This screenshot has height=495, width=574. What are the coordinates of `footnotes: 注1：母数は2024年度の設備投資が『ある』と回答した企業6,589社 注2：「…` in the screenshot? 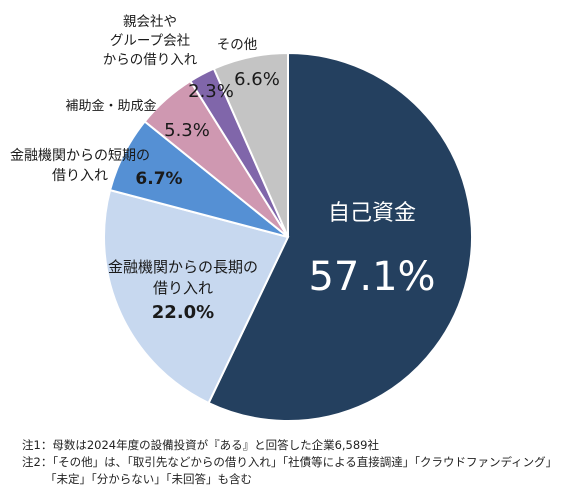 It's located at (289, 462).